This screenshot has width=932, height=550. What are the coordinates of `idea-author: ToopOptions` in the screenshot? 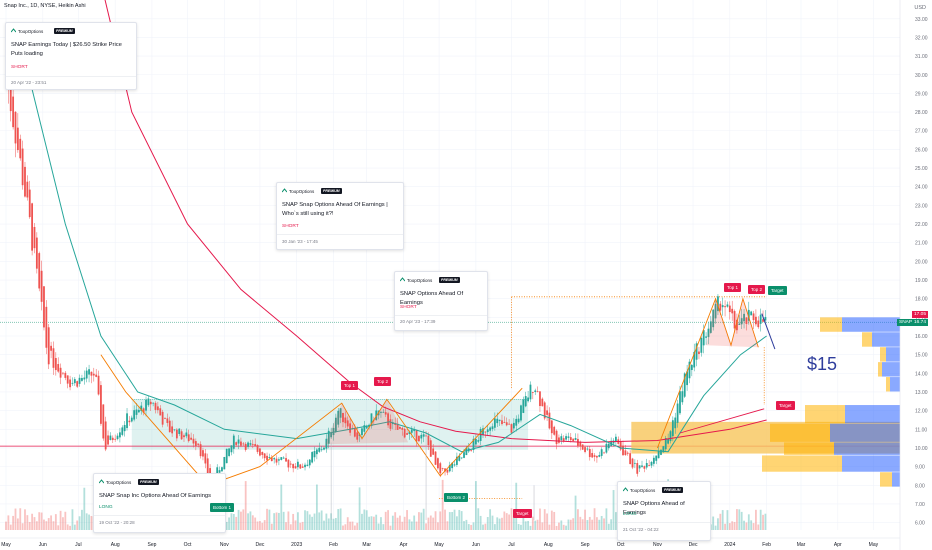 It's located at (31, 31).